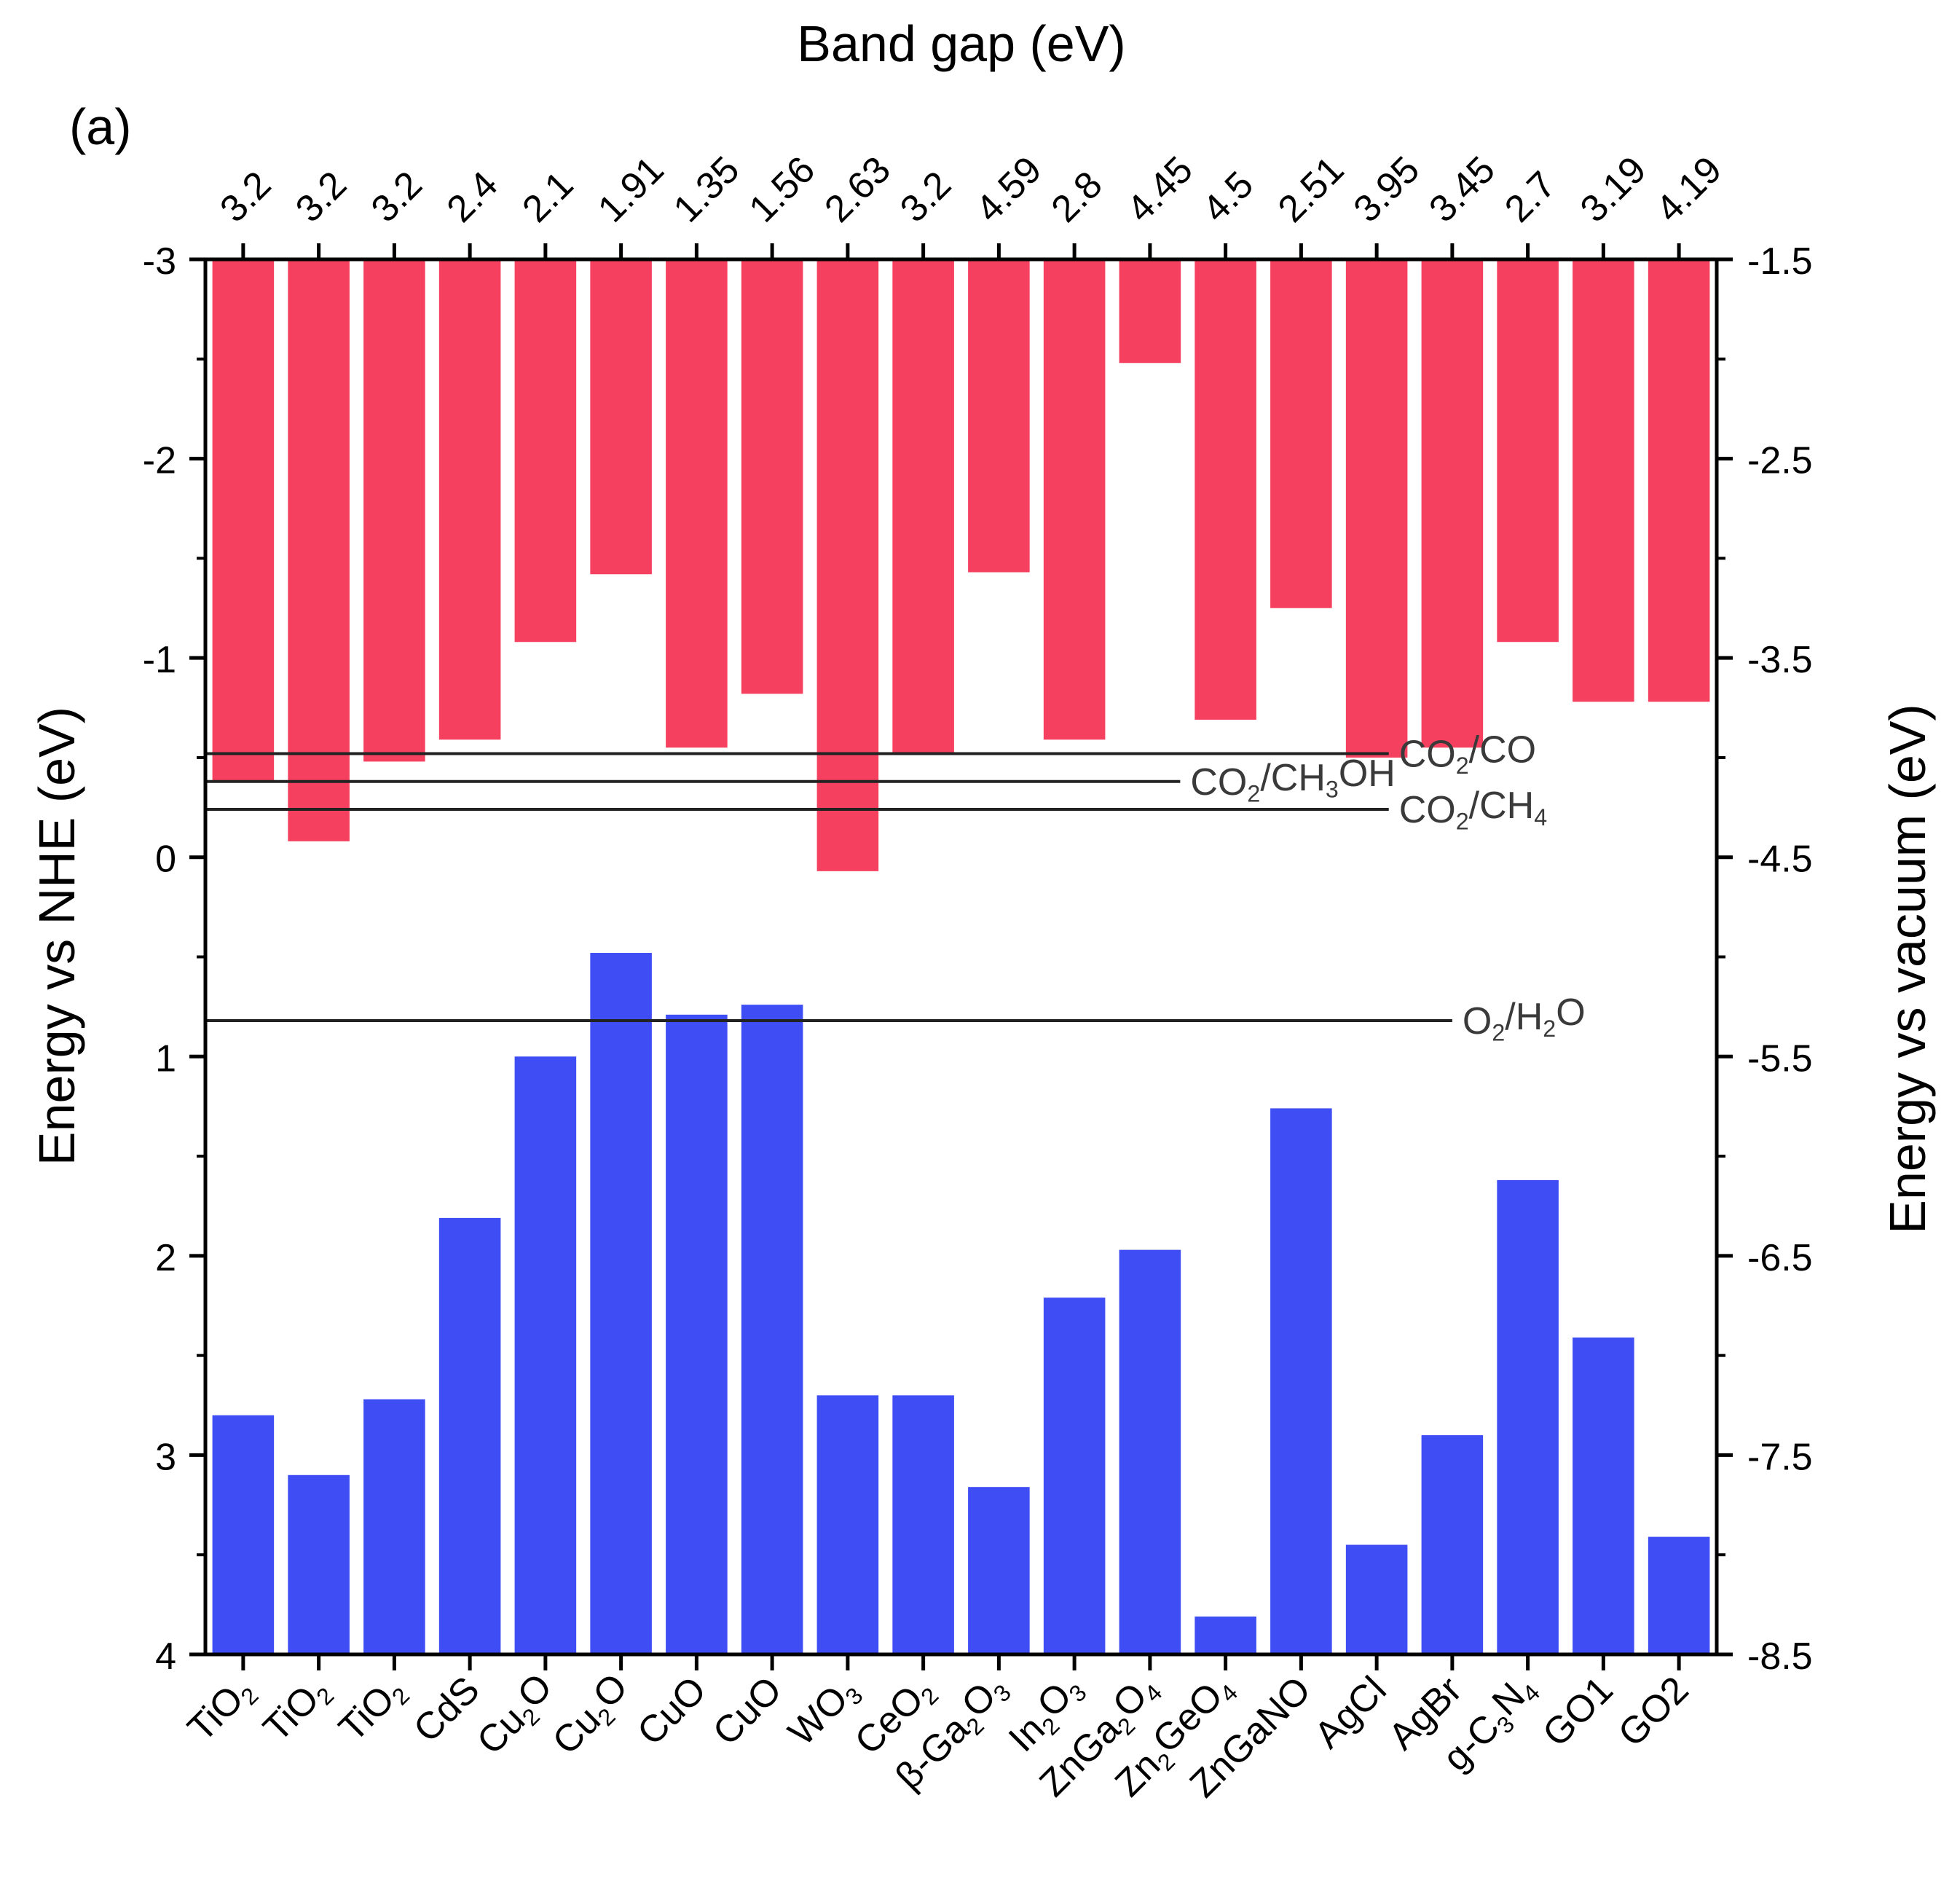  Describe the element at coordinates (165, 1457) in the screenshot. I see `left-tick-label: 3` at that location.